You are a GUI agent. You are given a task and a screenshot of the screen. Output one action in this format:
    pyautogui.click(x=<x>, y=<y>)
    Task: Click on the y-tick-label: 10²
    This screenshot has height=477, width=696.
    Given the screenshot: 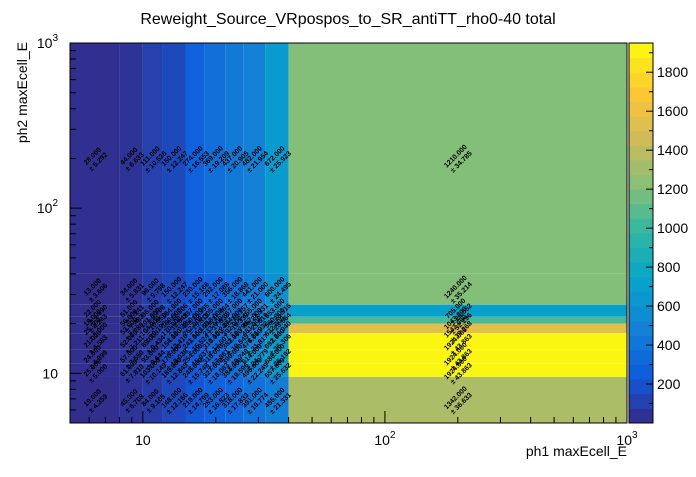 What is the action you would take?
    pyautogui.click(x=48, y=207)
    